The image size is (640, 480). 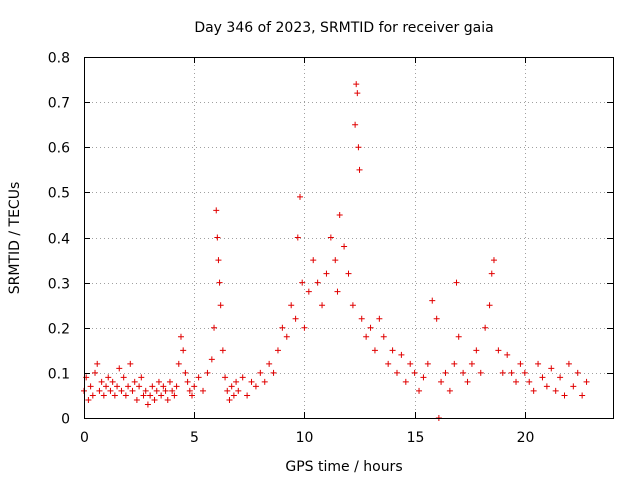 I want to click on y-tick-label: 0.4, so click(x=59, y=240).